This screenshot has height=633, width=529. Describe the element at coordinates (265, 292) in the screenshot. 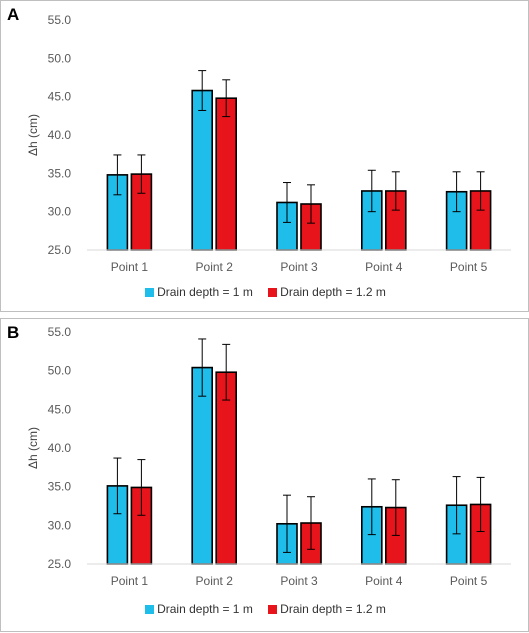

I see `chart-legend-a: Drain depth = 1 m Drain depth = 1.2 m` at that location.